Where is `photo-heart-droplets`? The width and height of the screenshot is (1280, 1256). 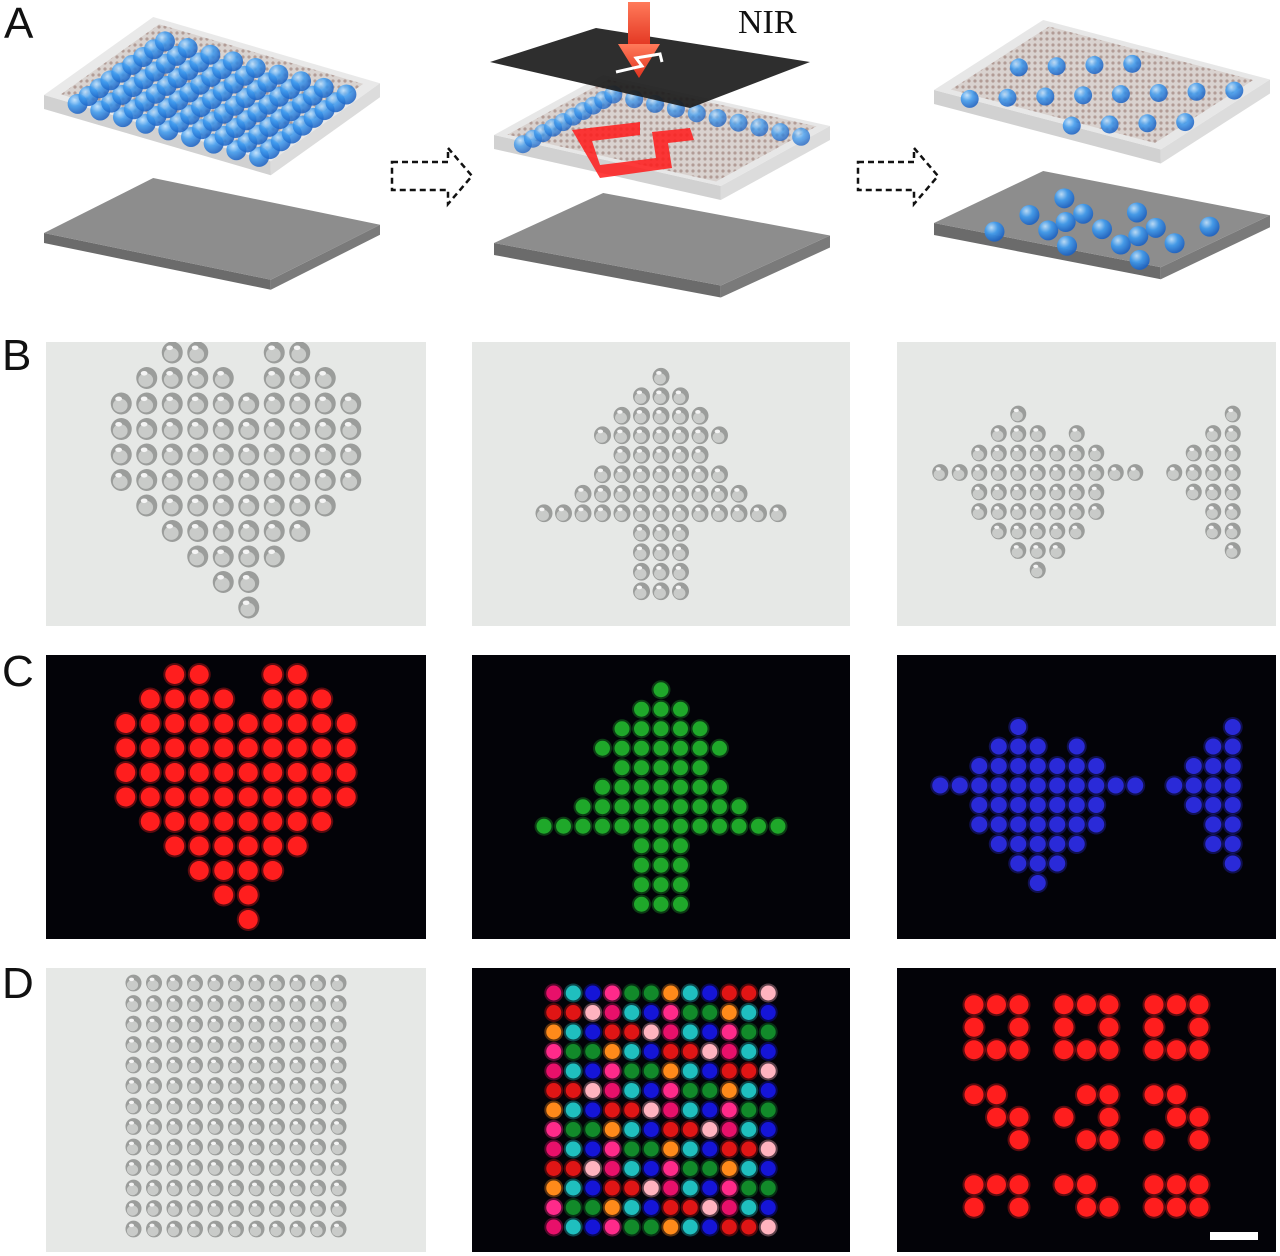 photo-heart-droplets is located at coordinates (236, 484).